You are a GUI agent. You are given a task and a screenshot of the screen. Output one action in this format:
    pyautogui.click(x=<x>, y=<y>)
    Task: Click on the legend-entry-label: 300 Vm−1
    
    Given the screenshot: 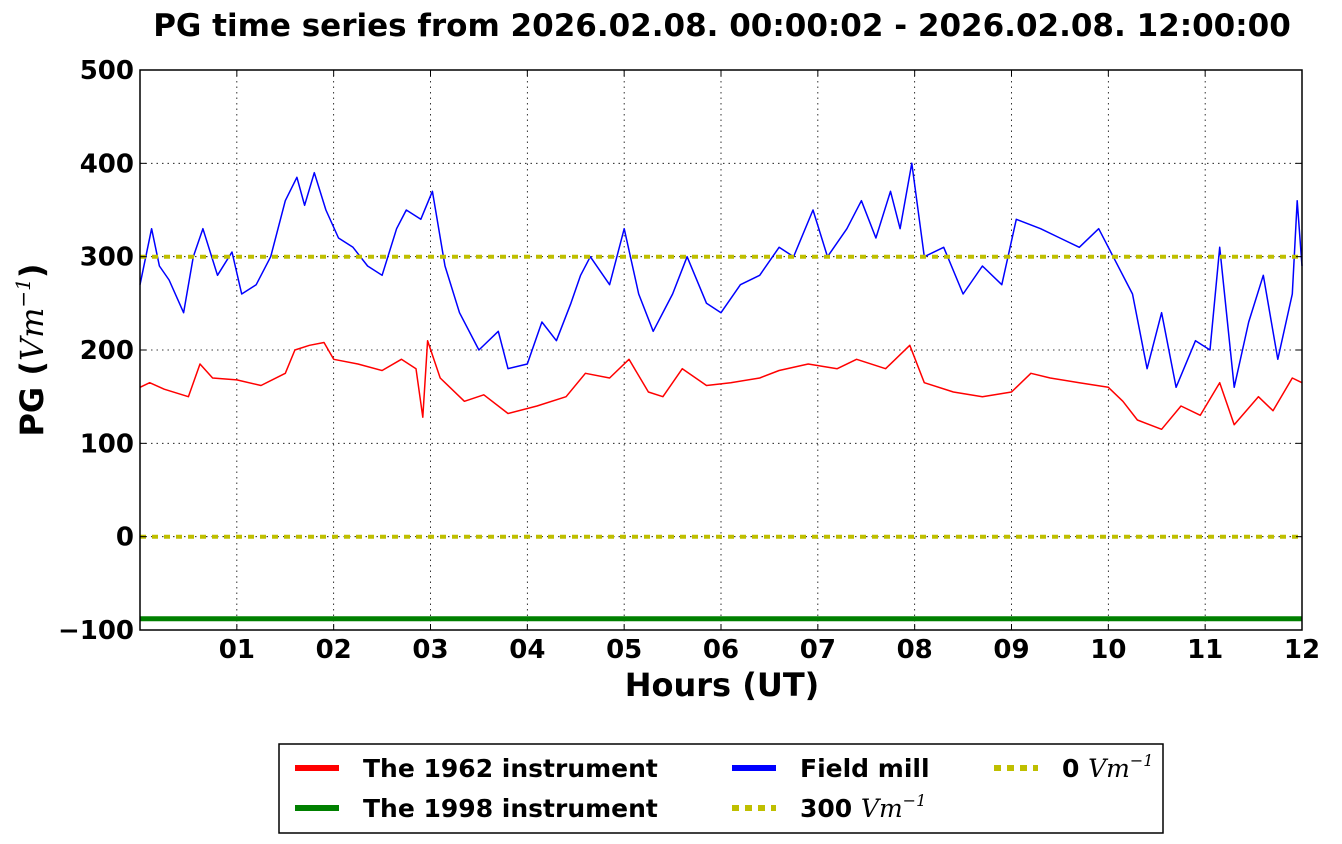 What is the action you would take?
    pyautogui.click(x=863, y=807)
    